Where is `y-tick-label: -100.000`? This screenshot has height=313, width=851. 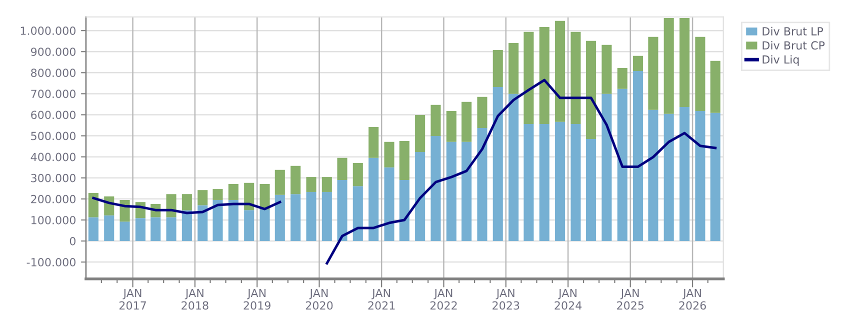 y-tick-label: -100.000 is located at coordinates (51, 262).